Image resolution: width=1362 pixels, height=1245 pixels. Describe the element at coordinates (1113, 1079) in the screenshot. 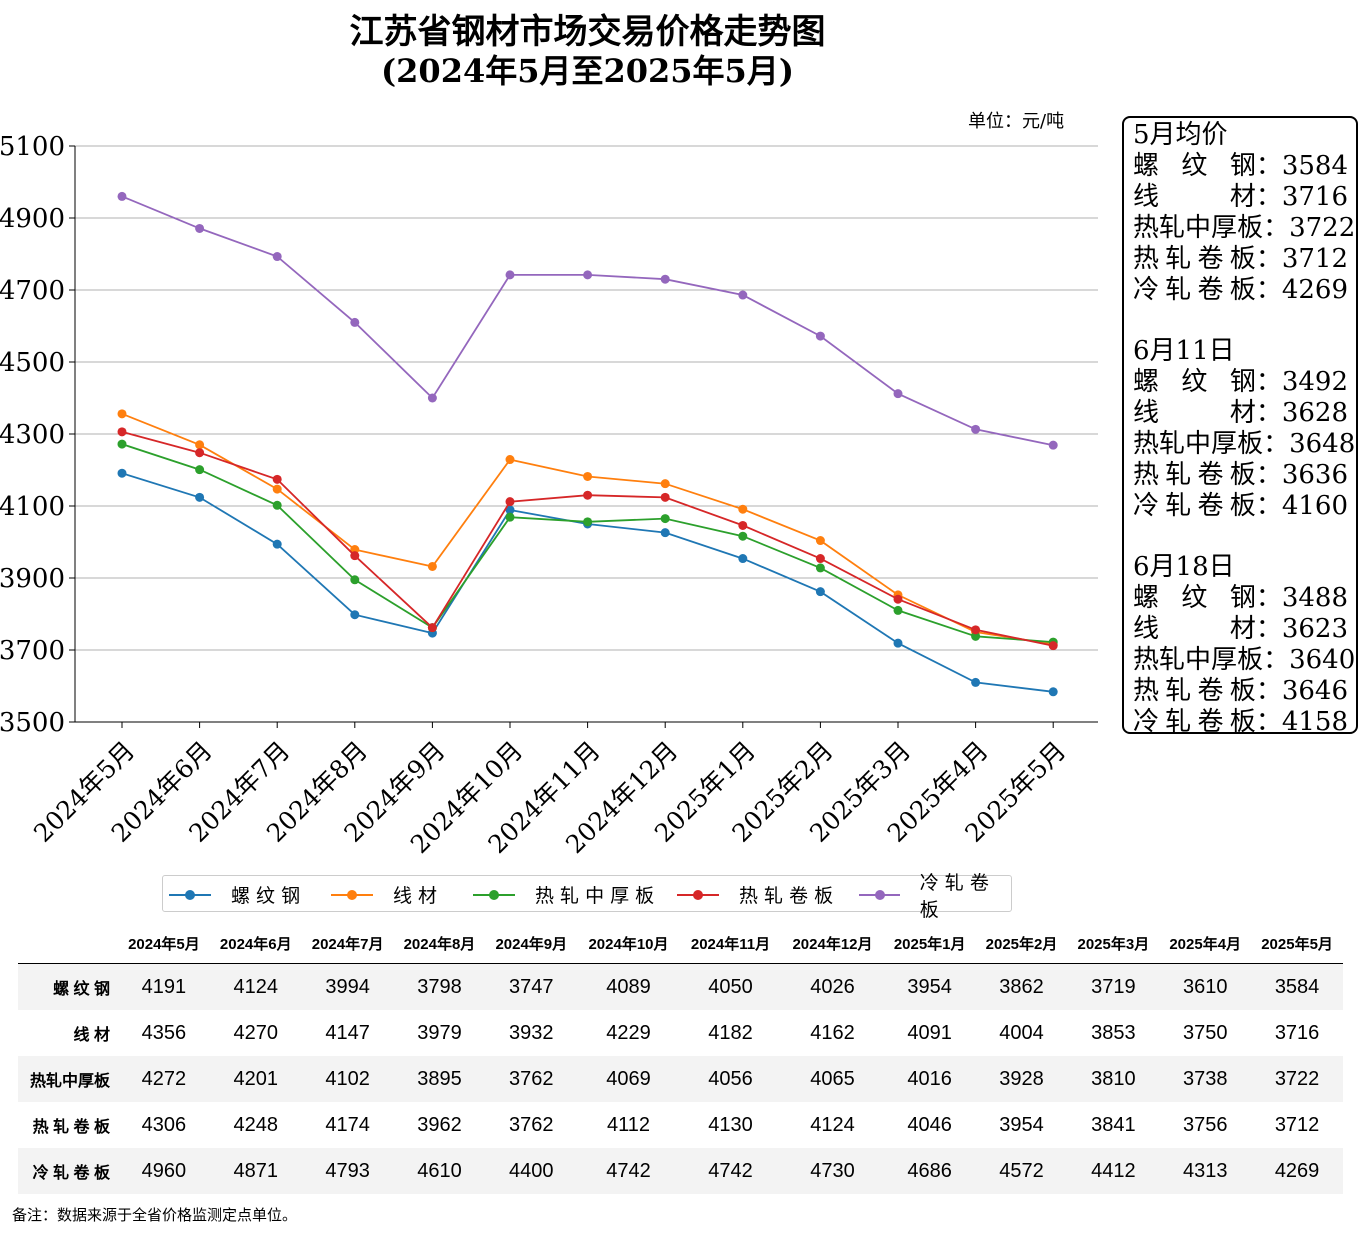

I see `table-cell: 3810` at that location.